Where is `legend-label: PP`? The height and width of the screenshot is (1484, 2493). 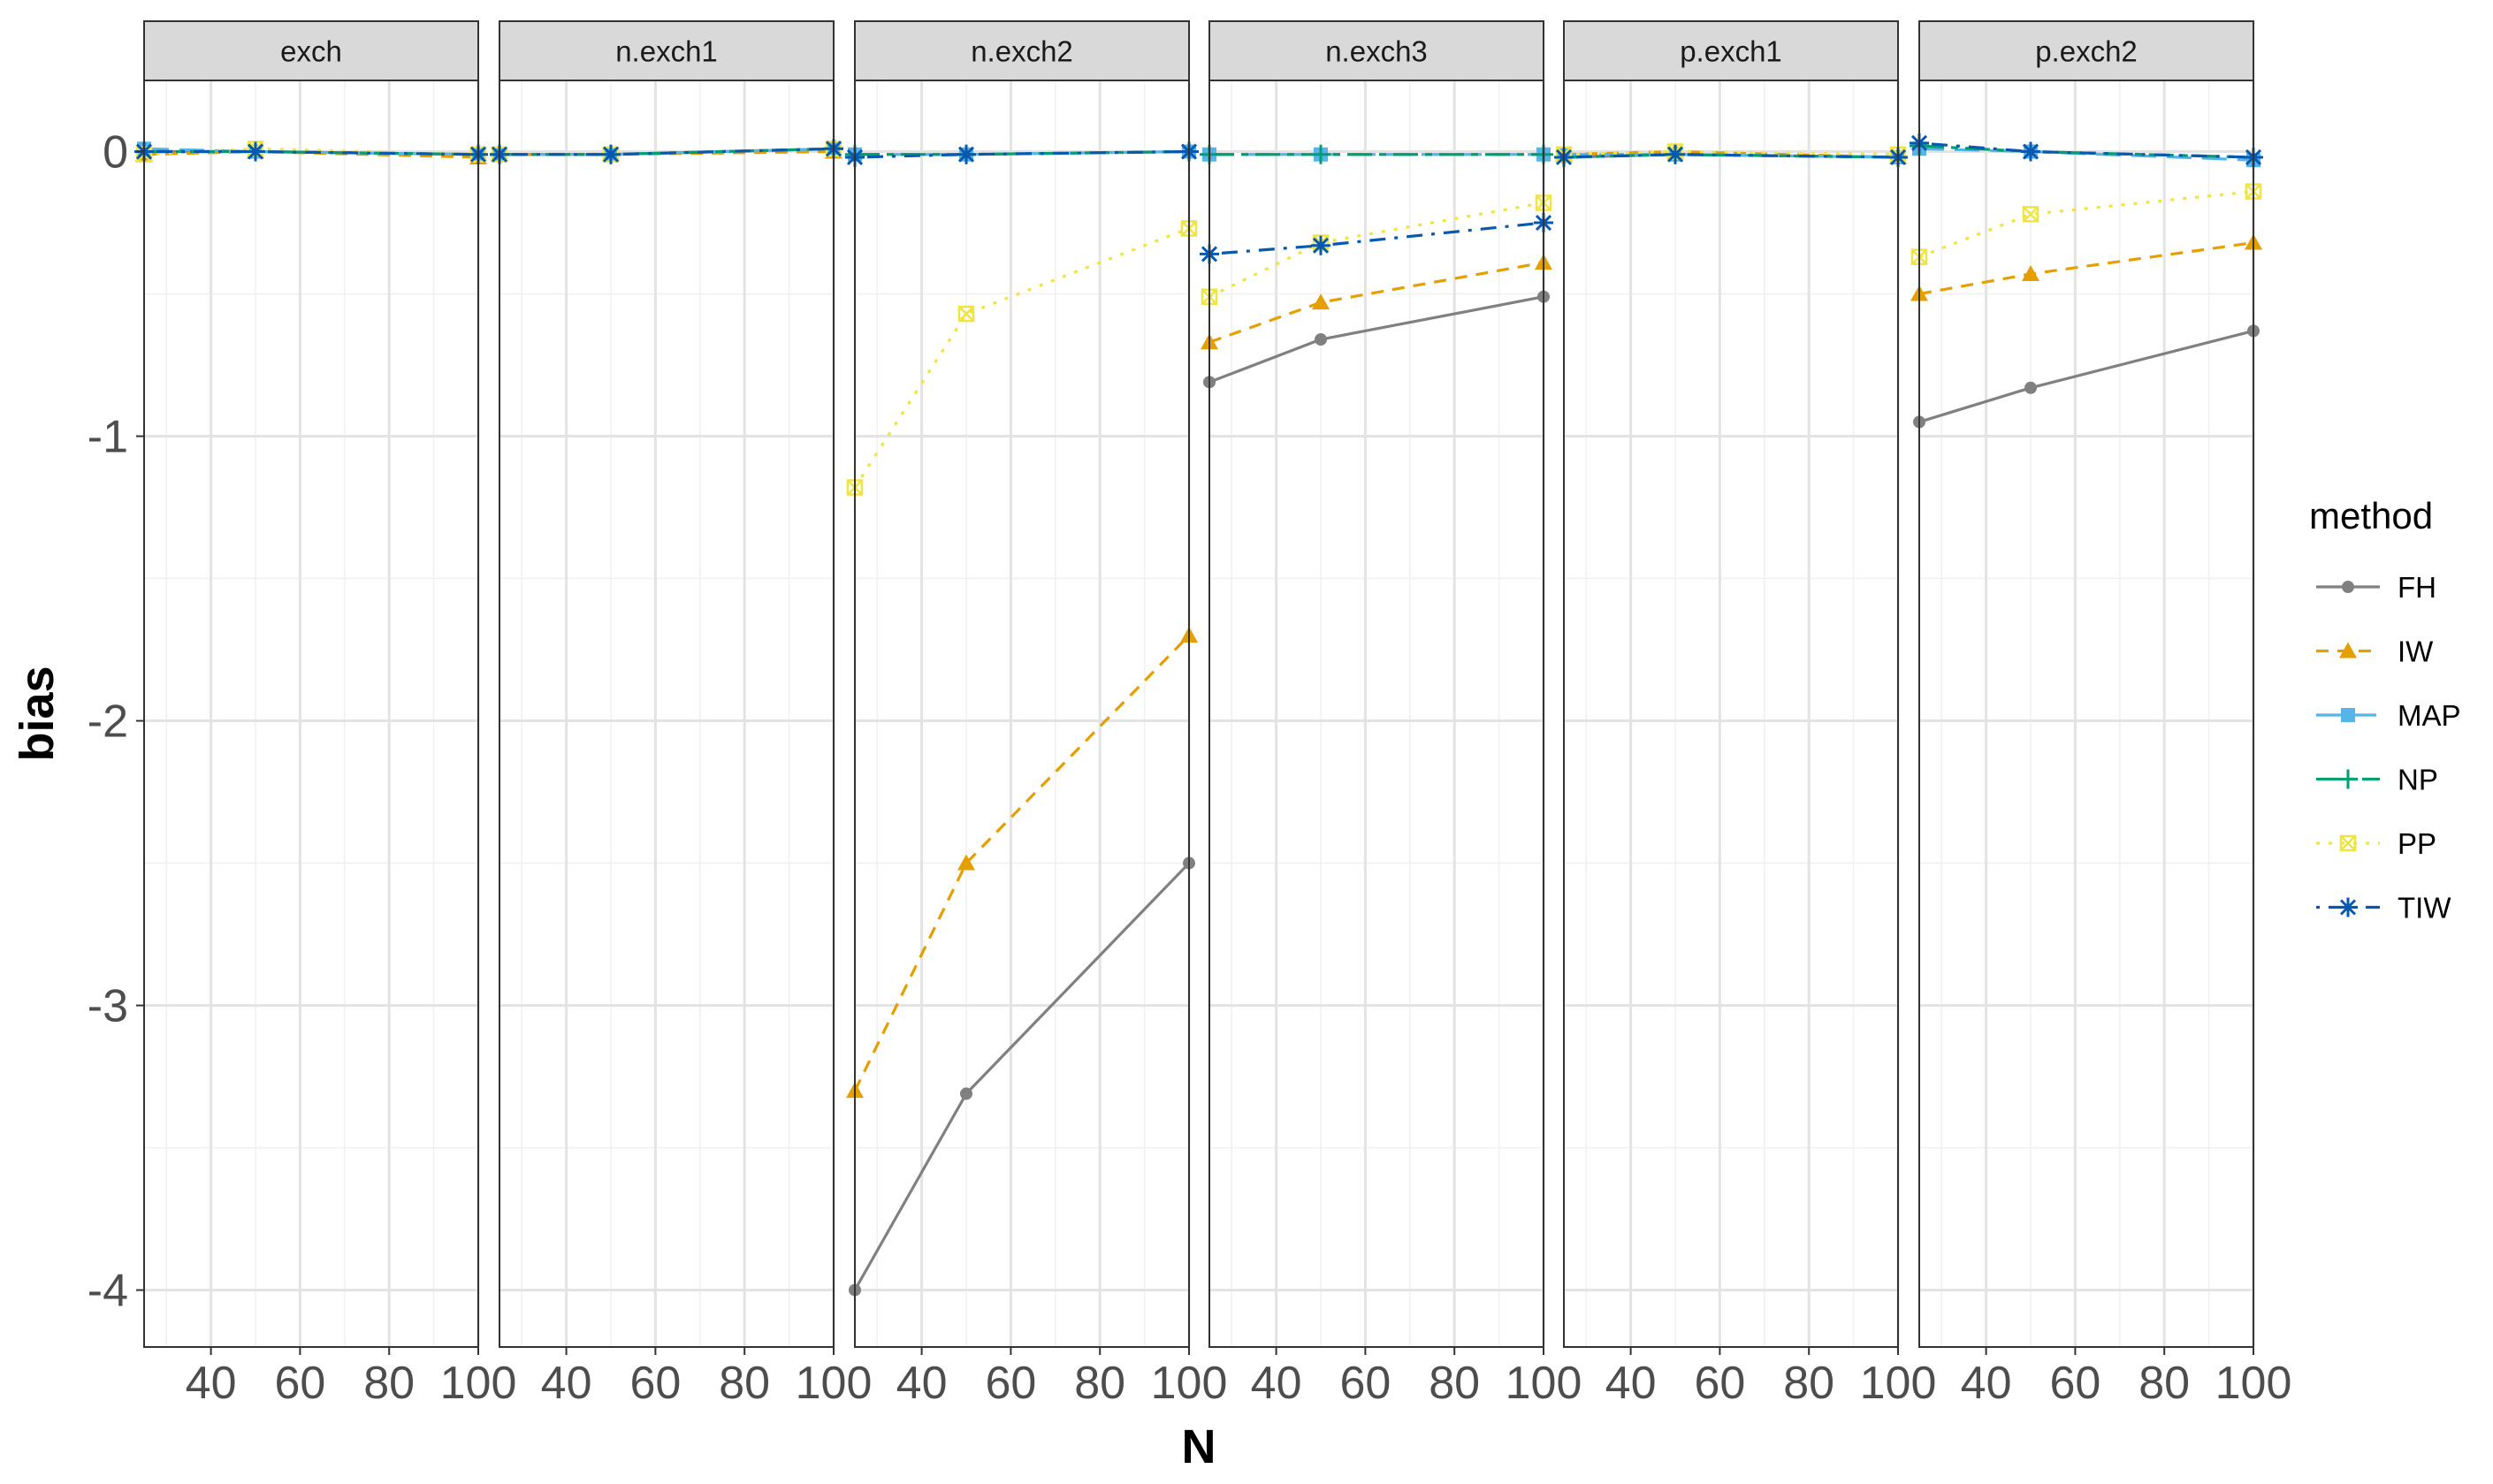
legend-label: PP is located at coordinates (2417, 843).